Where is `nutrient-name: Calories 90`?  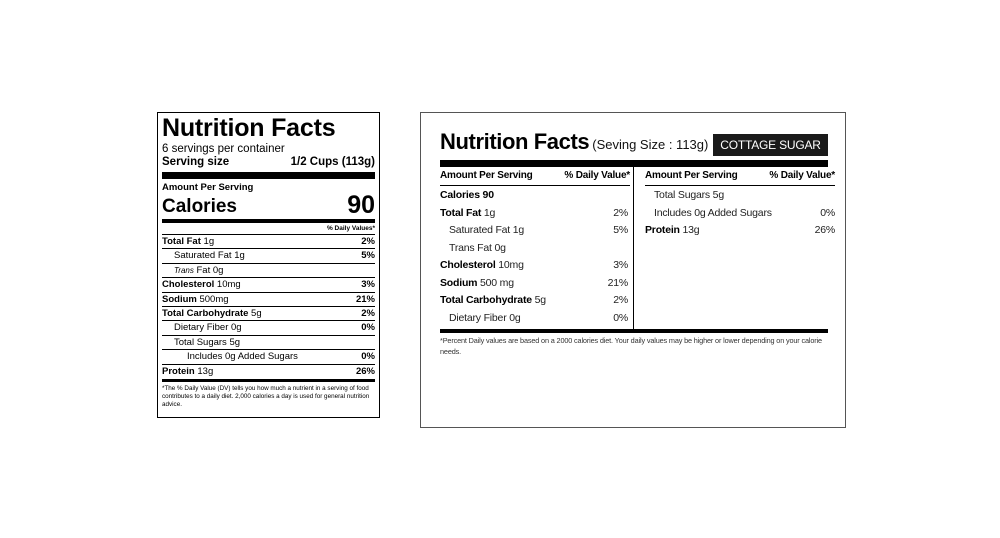
nutrient-name: Calories 90 is located at coordinates (467, 195).